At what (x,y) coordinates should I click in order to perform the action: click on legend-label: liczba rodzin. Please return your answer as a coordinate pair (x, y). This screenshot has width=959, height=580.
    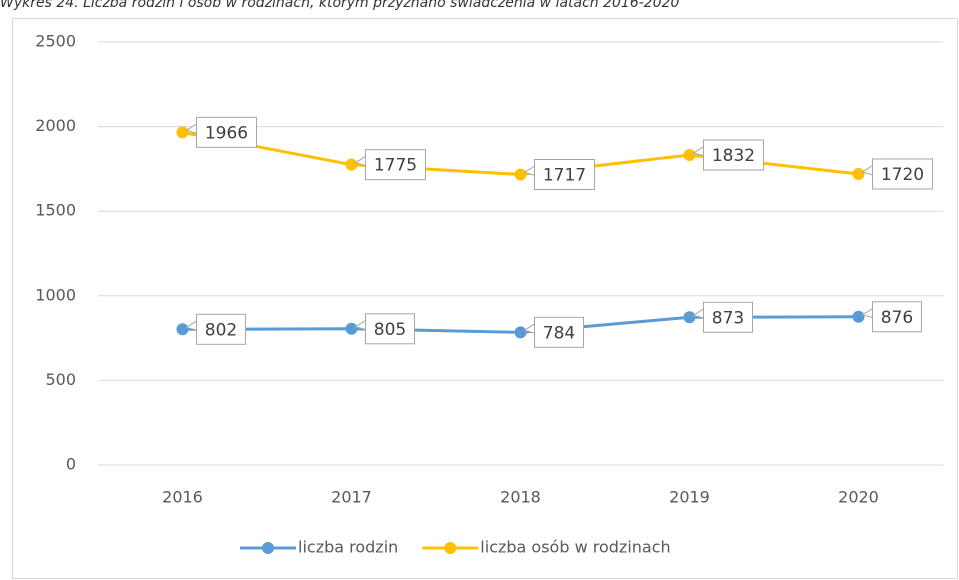
    Looking at the image, I should click on (348, 547).